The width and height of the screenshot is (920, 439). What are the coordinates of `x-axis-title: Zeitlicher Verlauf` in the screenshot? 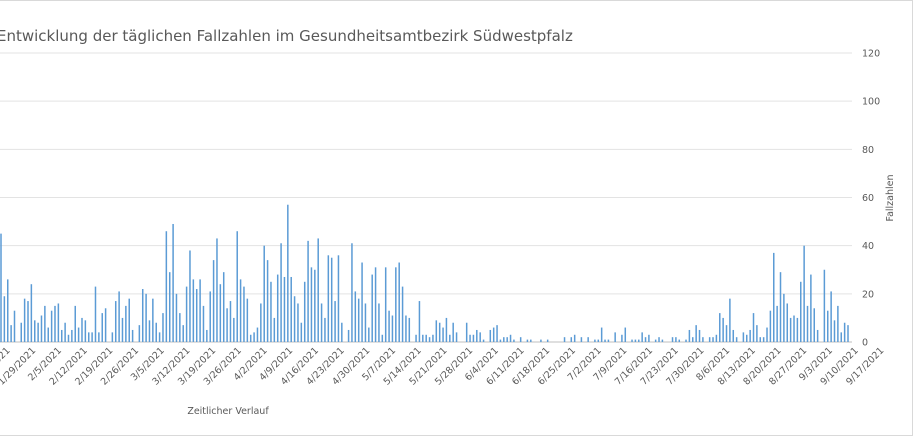 It's located at (228, 411).